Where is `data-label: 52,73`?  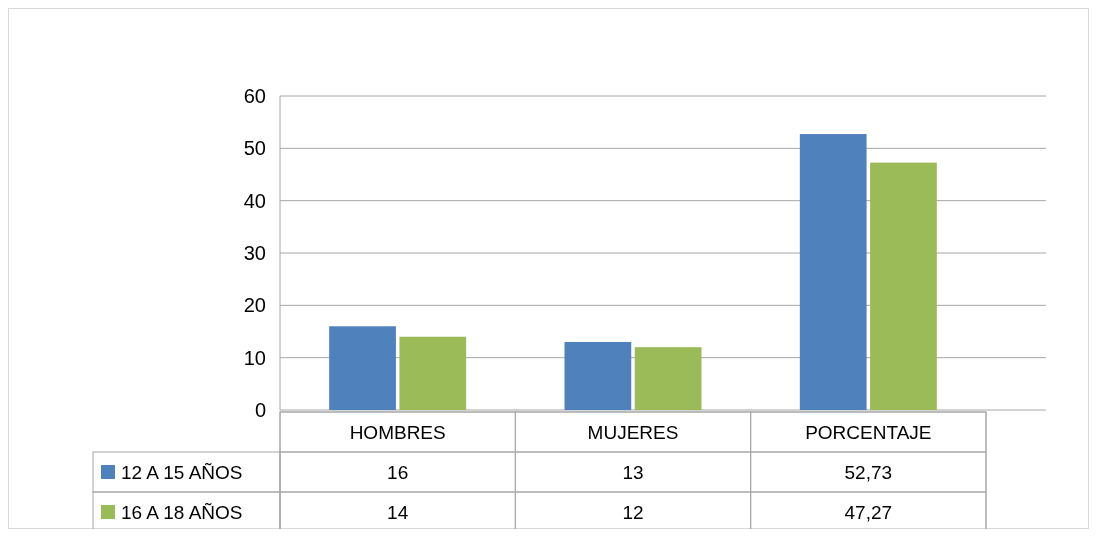
data-label: 52,73 is located at coordinates (868, 472).